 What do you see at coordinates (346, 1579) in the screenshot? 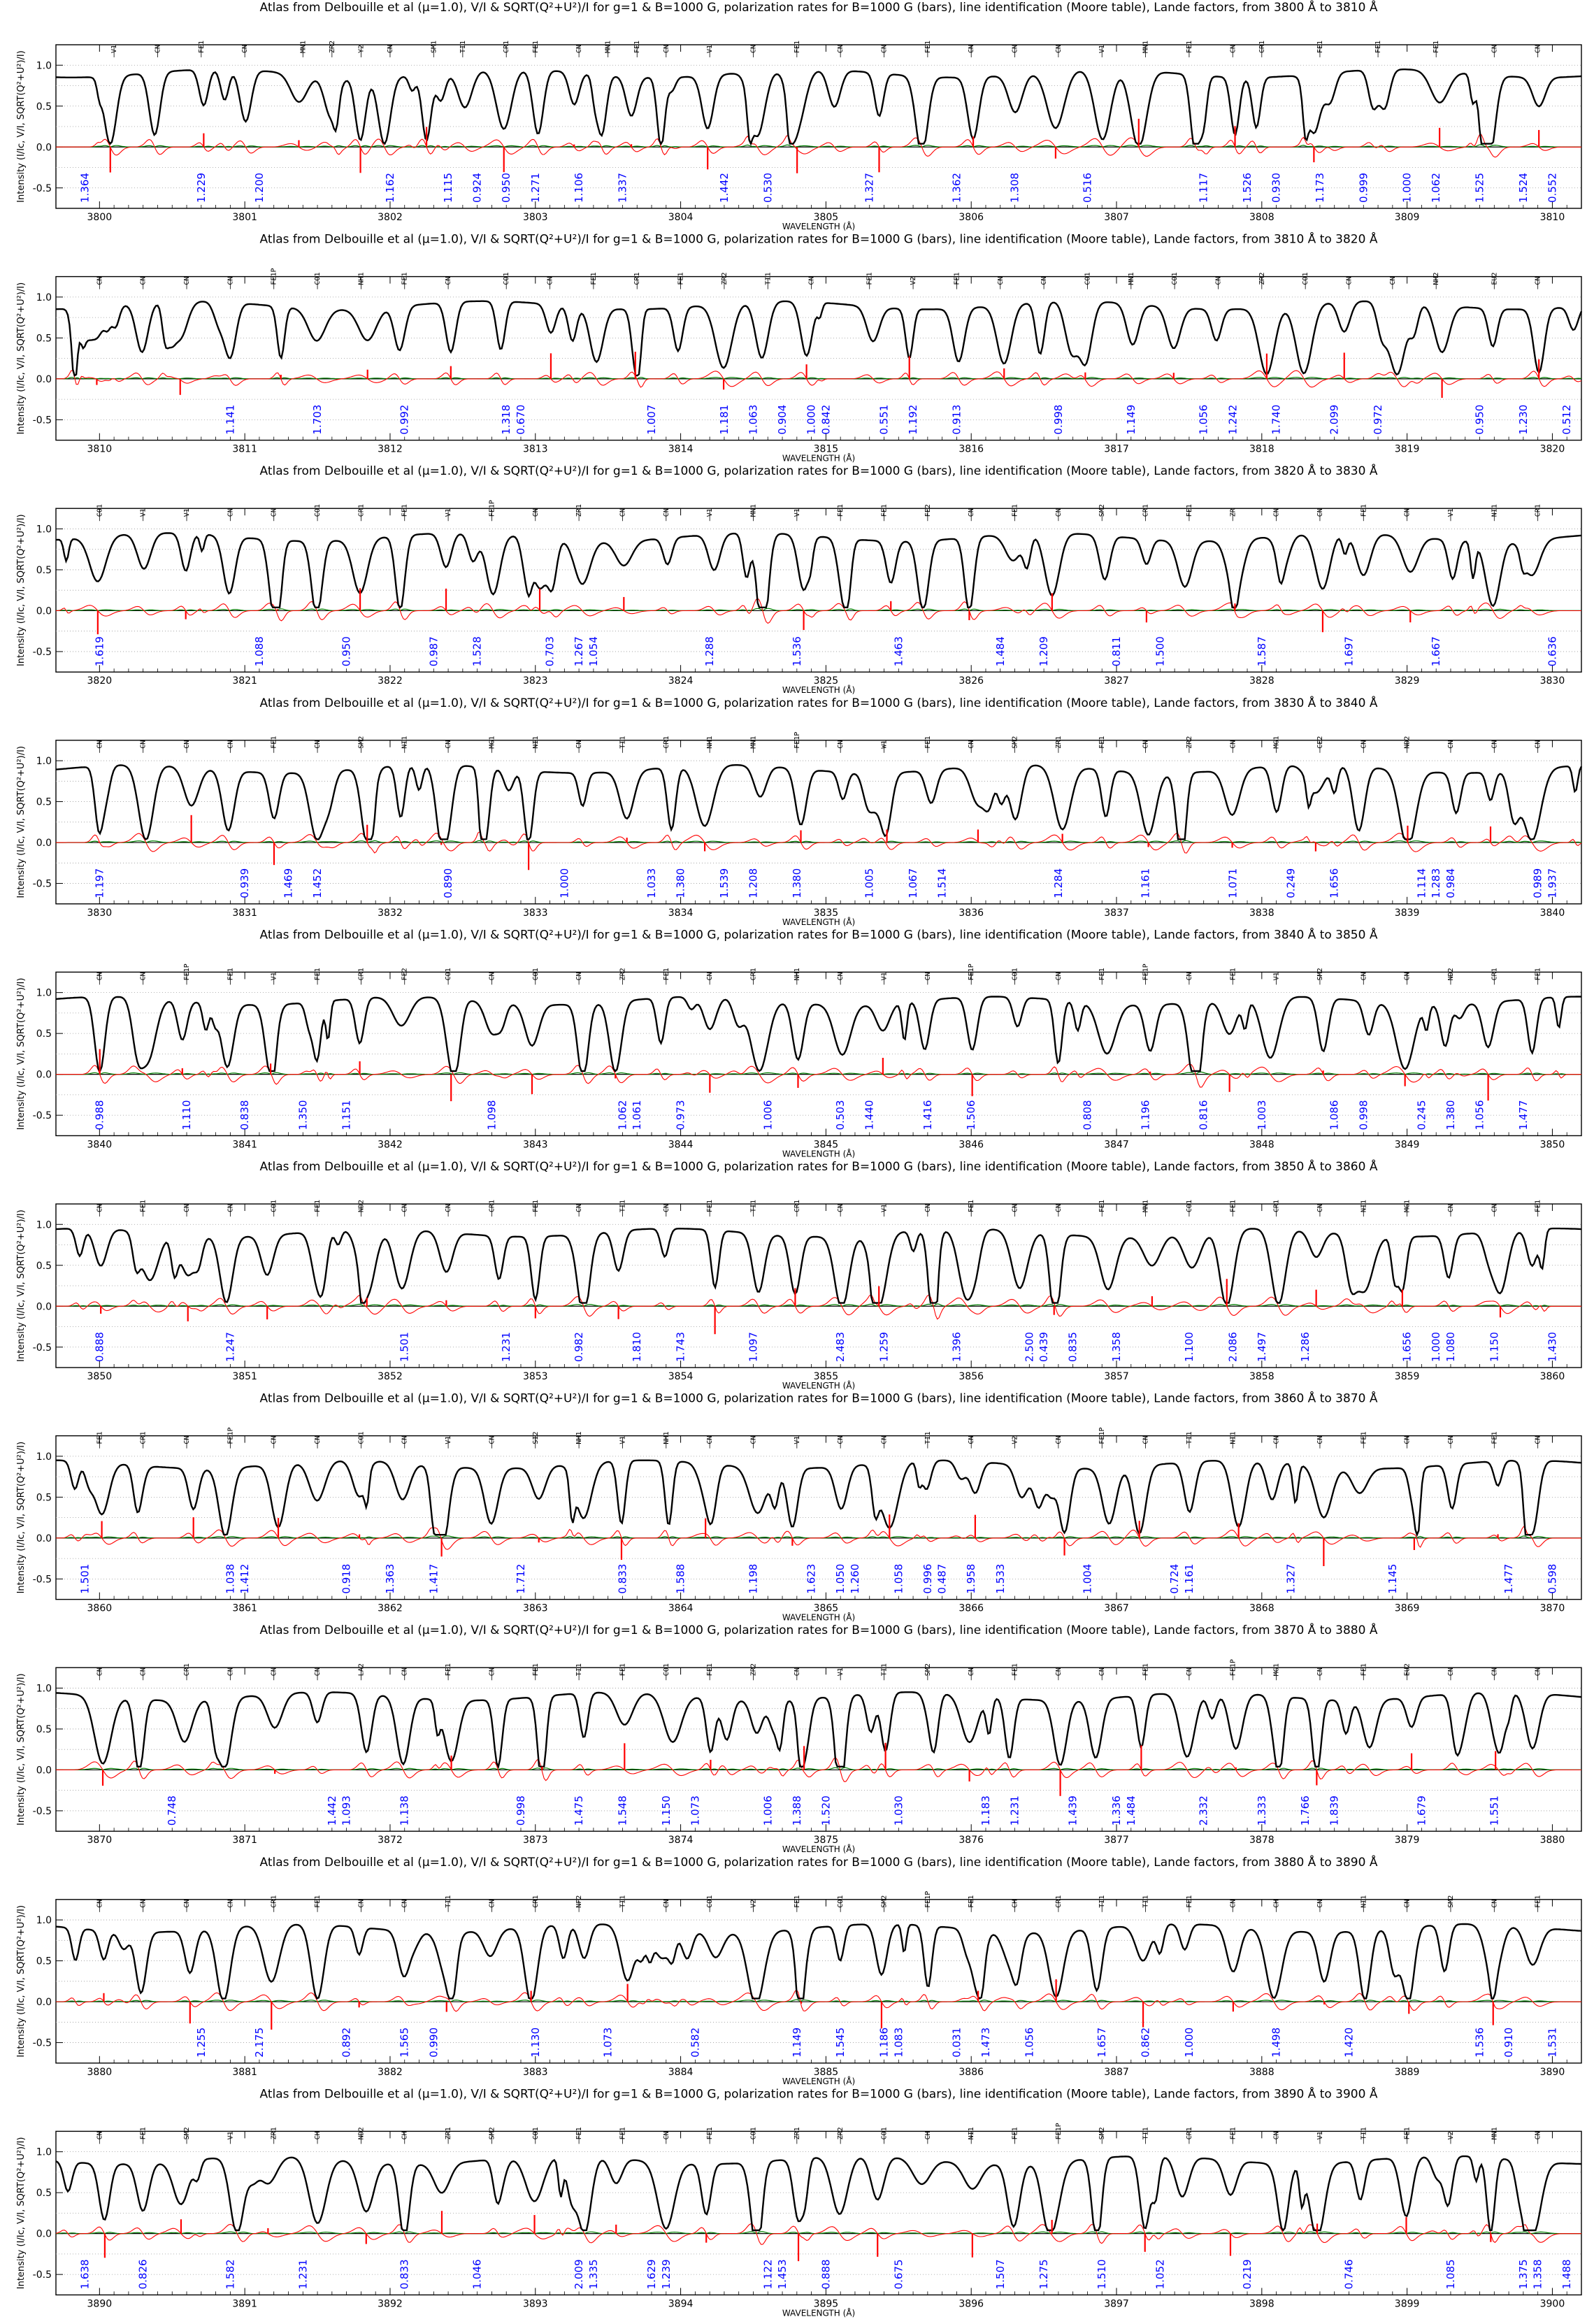
I see `lande-factor-label: 0.918` at bounding box center [346, 1579].